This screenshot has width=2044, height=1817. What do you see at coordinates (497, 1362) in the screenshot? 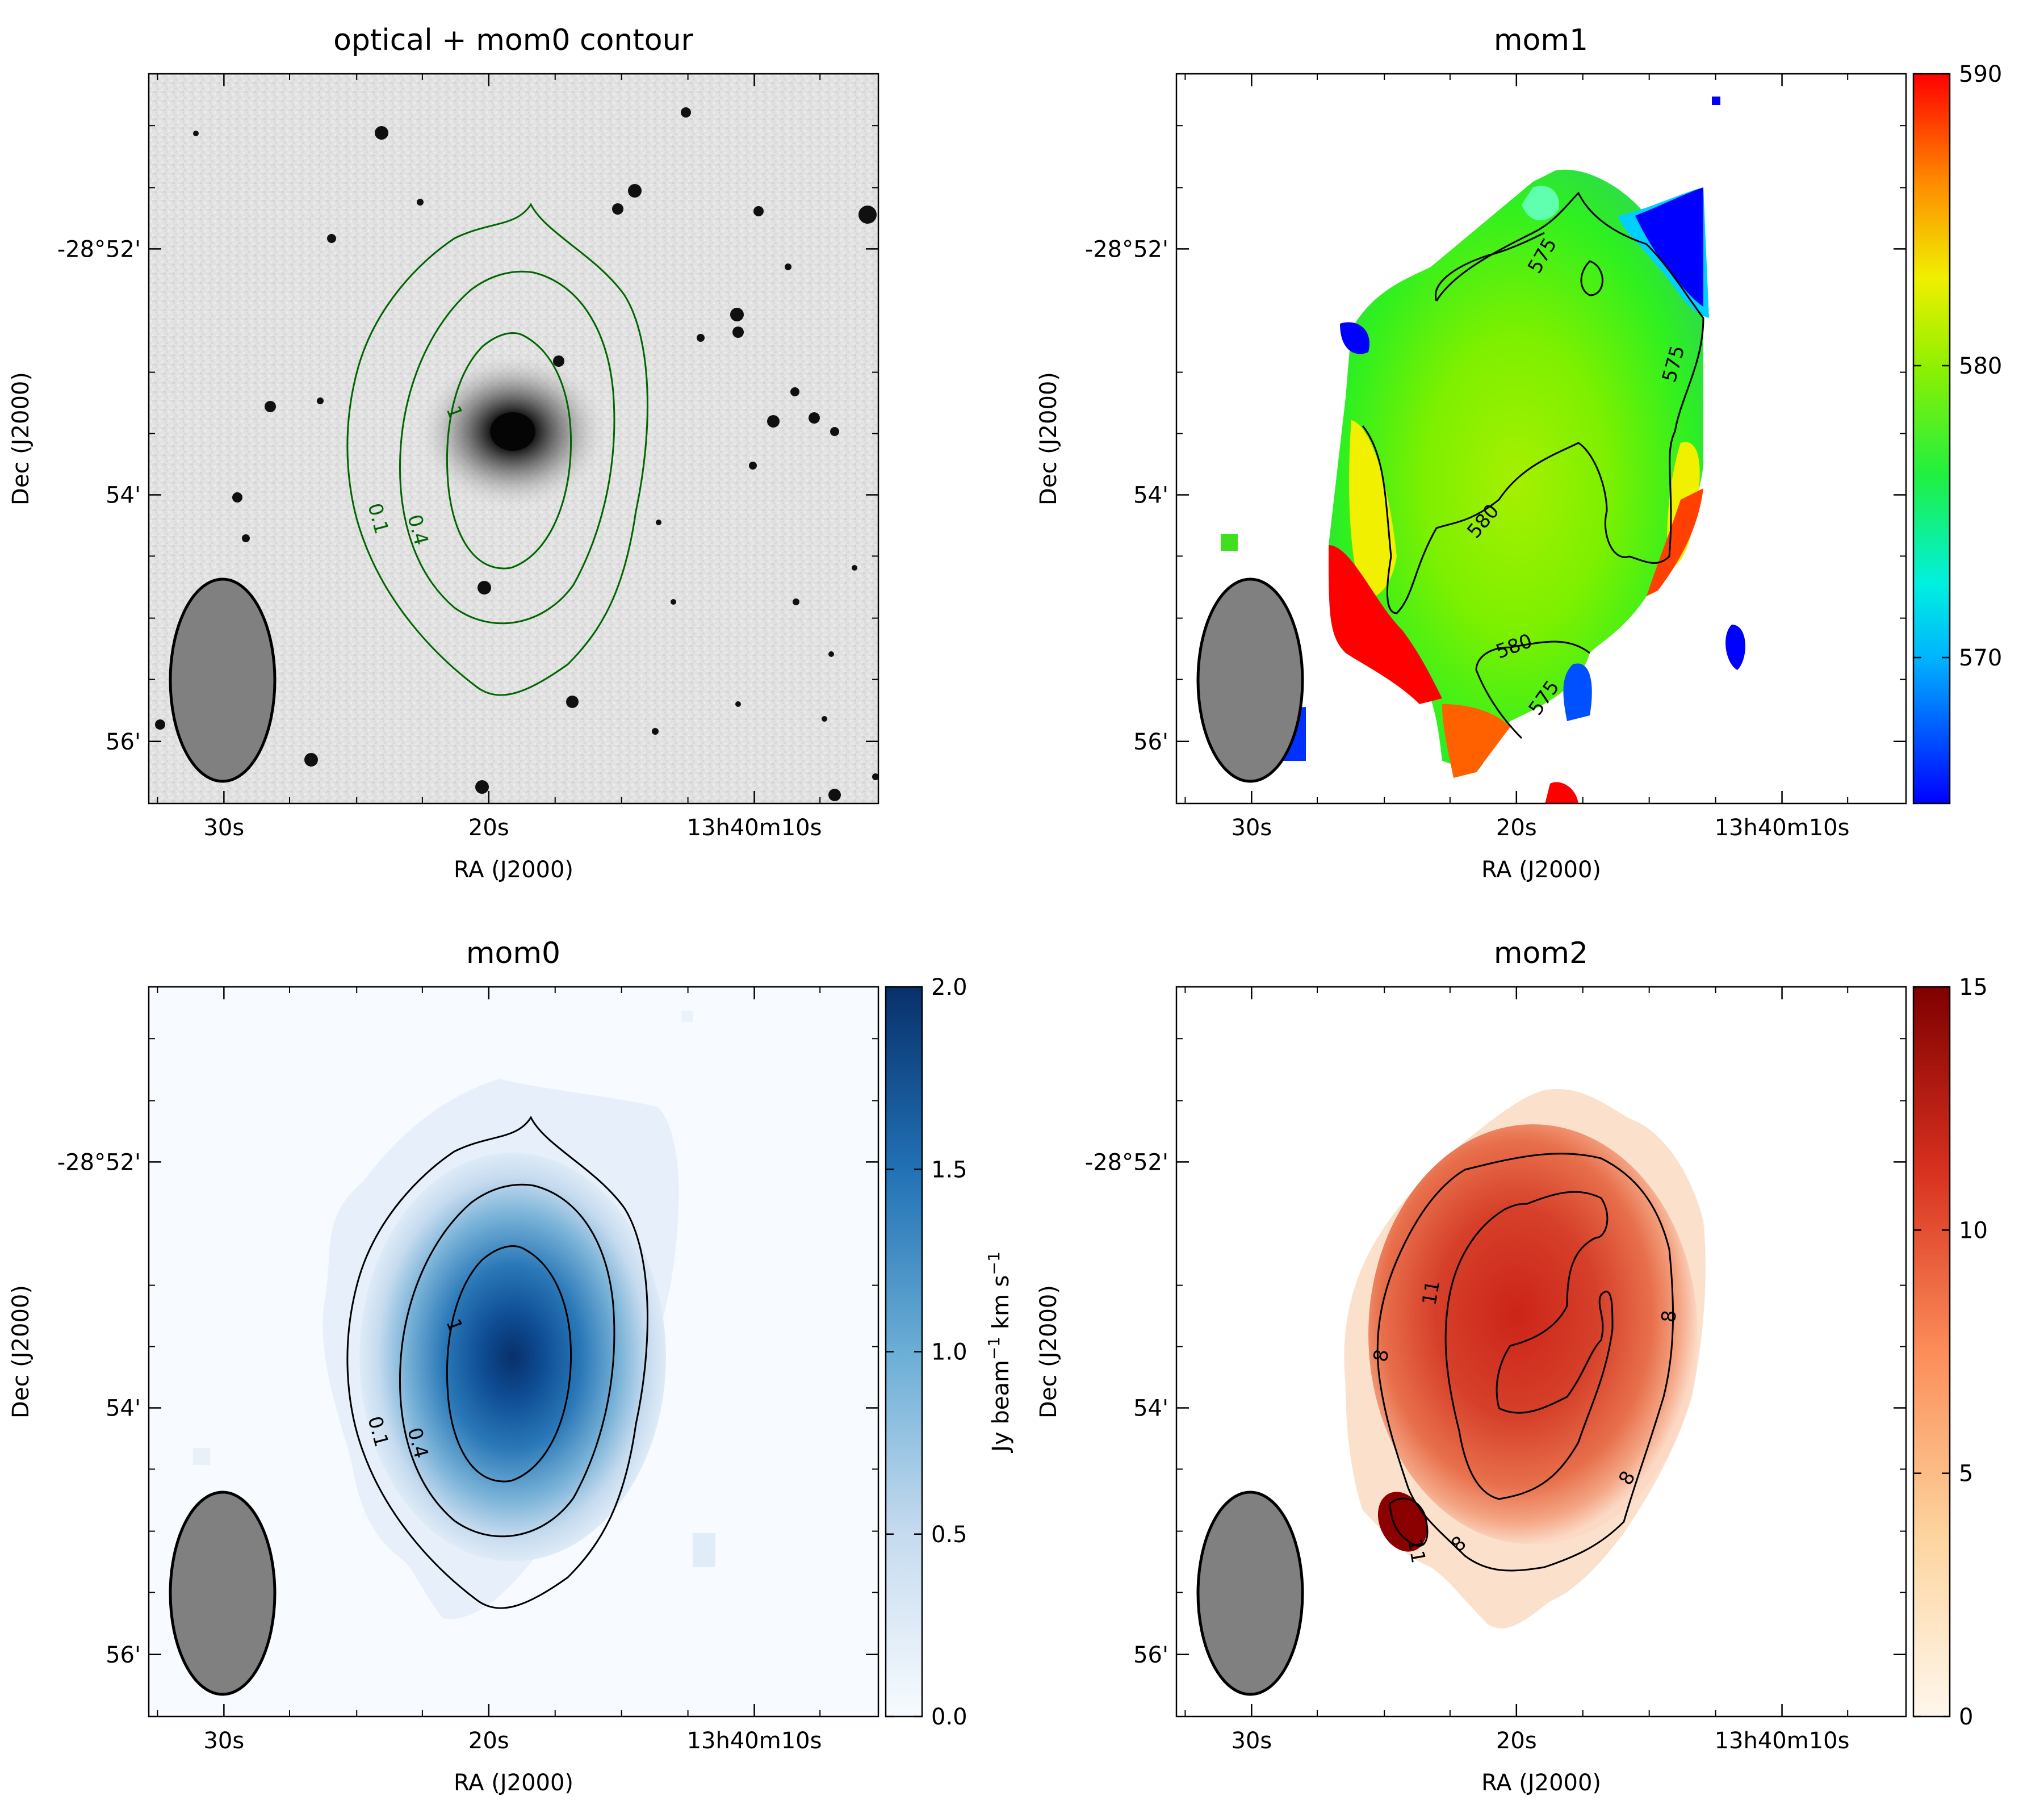
I see `mom0-contours` at bounding box center [497, 1362].